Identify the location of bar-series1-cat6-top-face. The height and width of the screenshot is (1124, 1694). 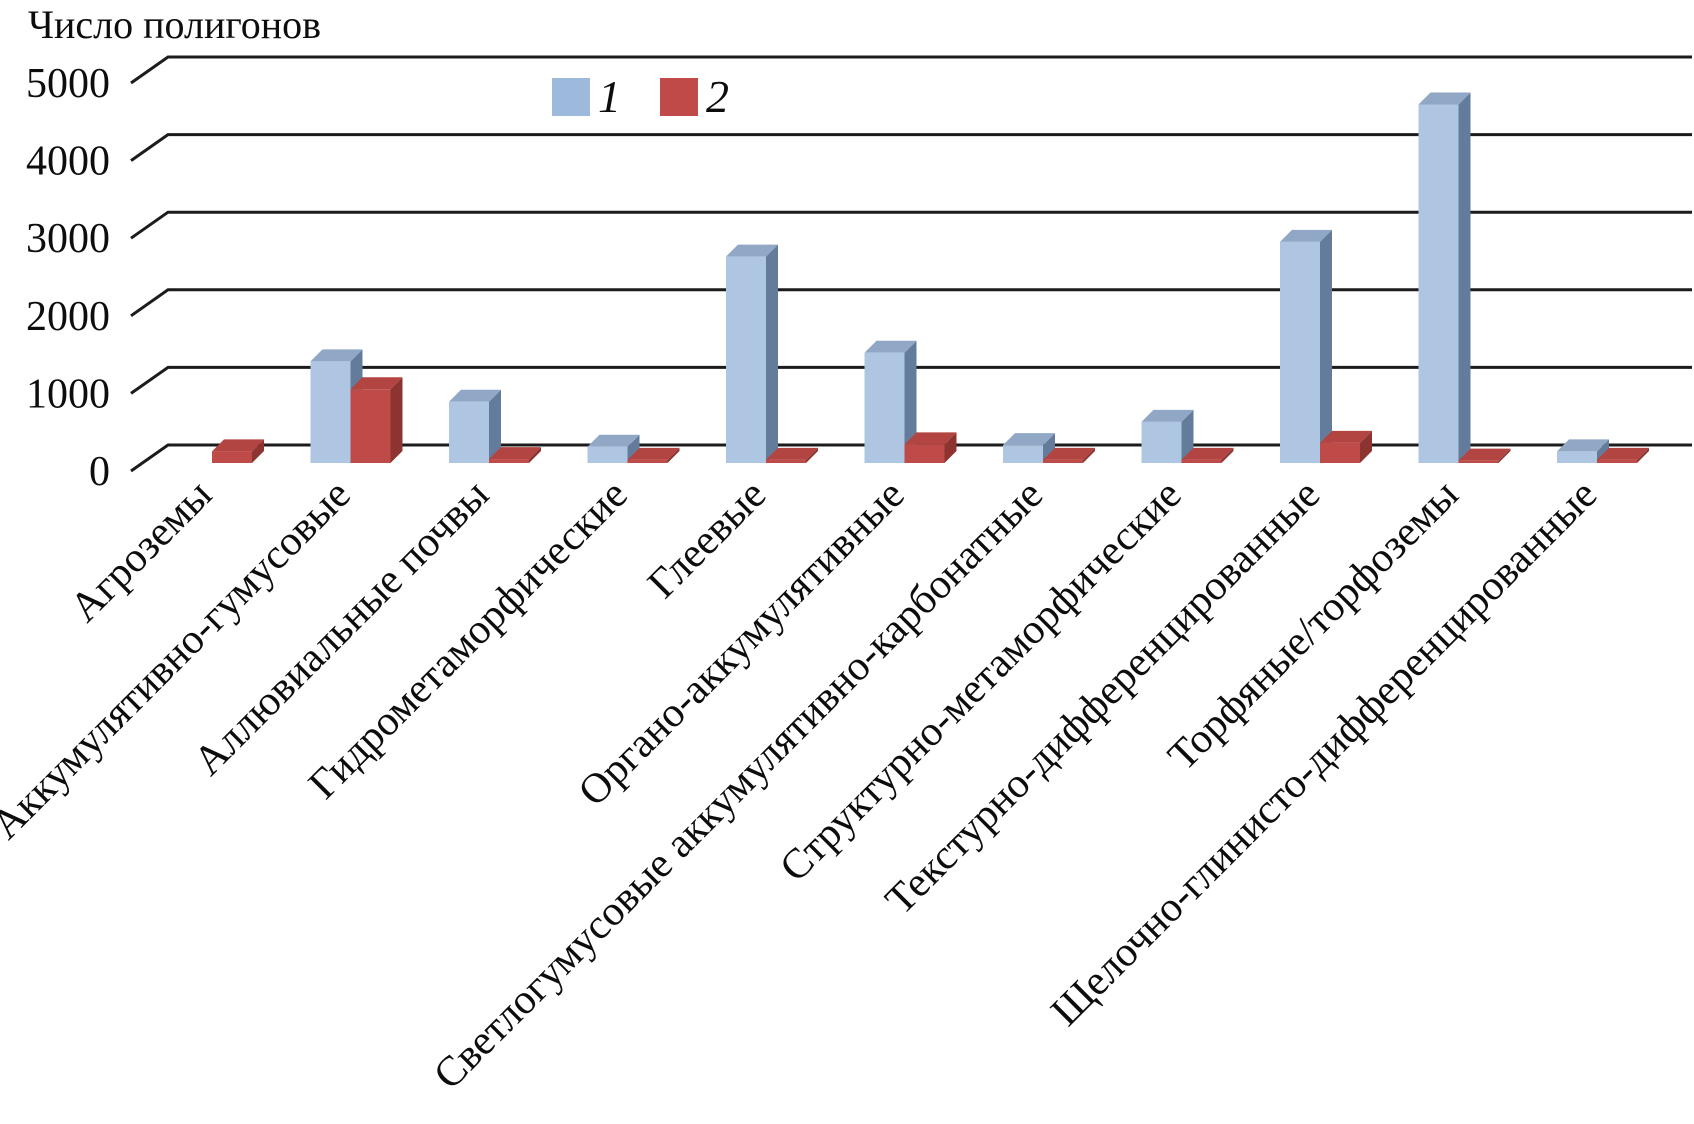
(890, 346).